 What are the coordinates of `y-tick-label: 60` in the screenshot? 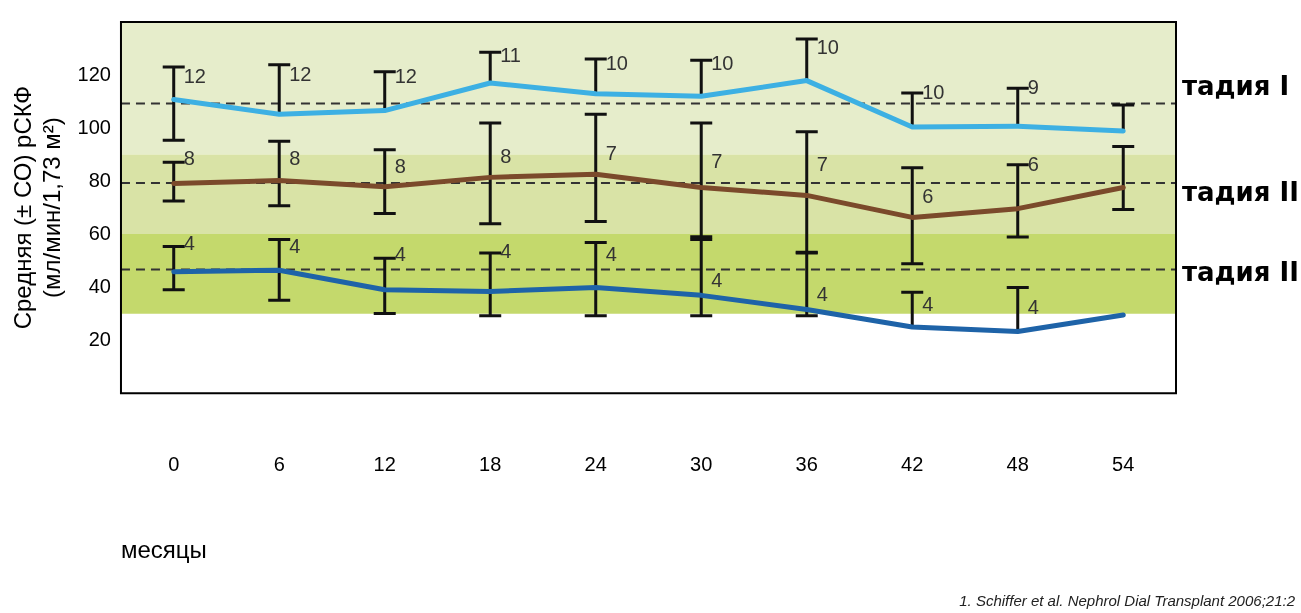 It's located at (99, 232).